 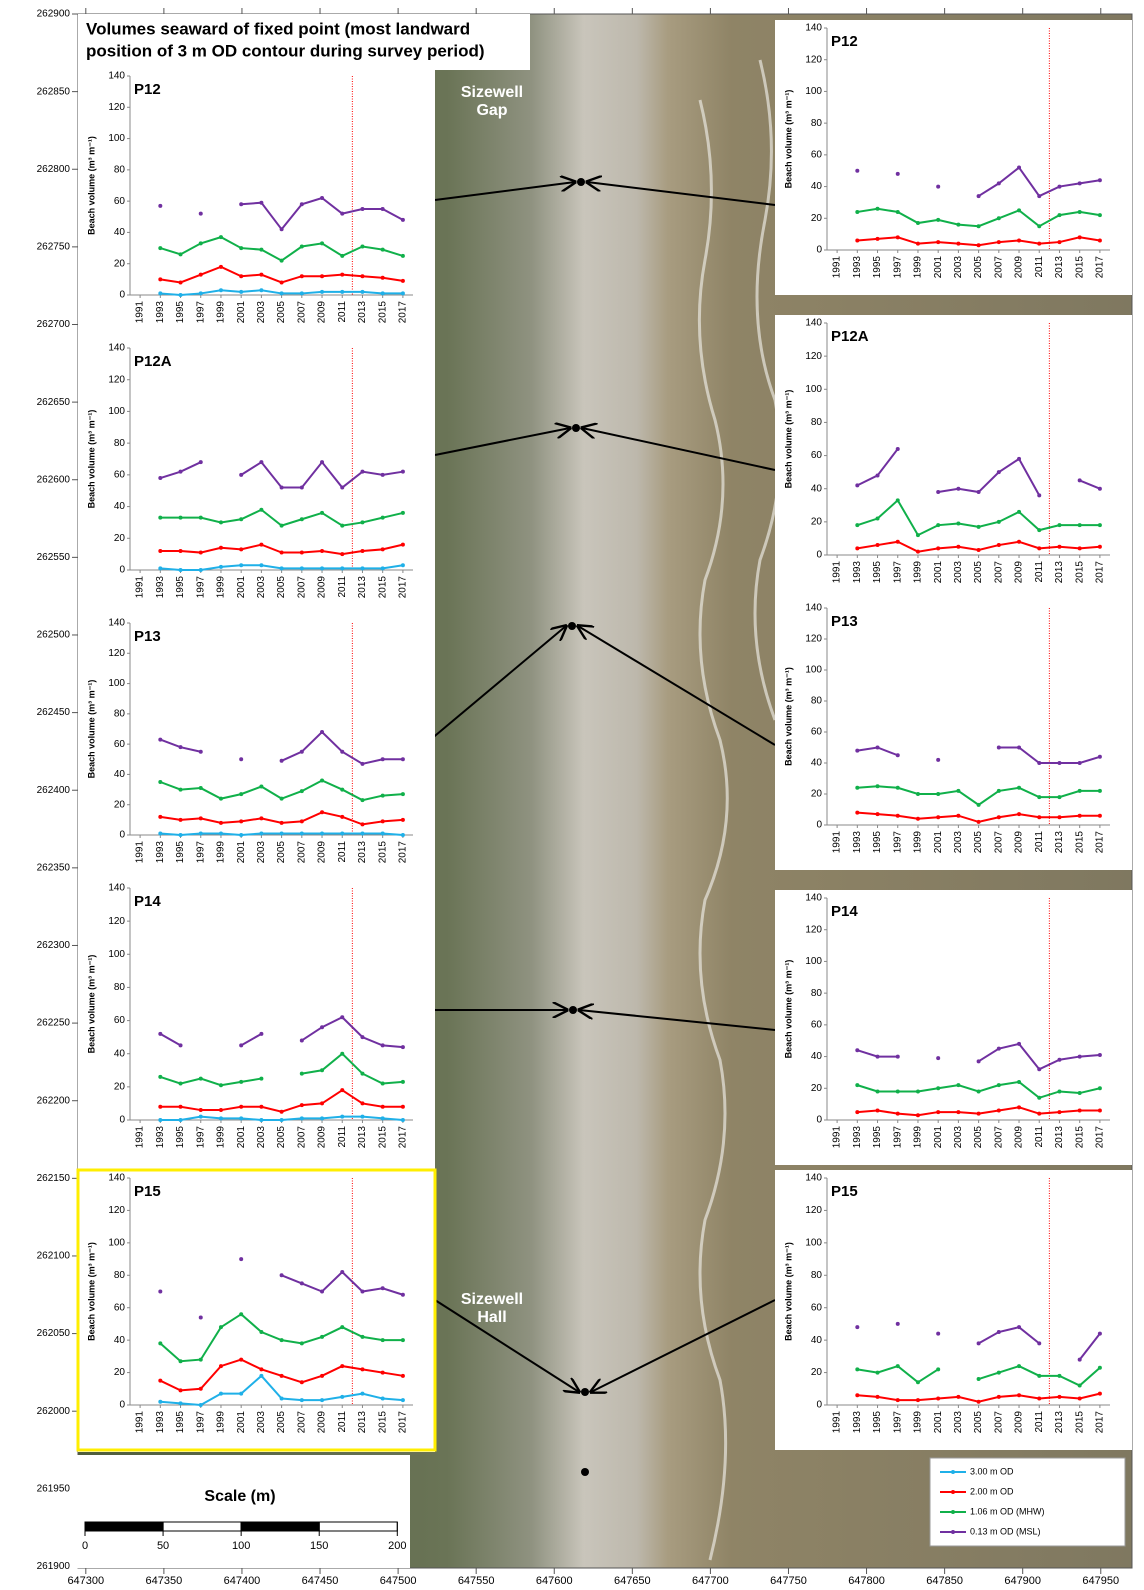 What do you see at coordinates (992, 1491) in the screenshot?
I see `legend-label: 2.00 m OD` at bounding box center [992, 1491].